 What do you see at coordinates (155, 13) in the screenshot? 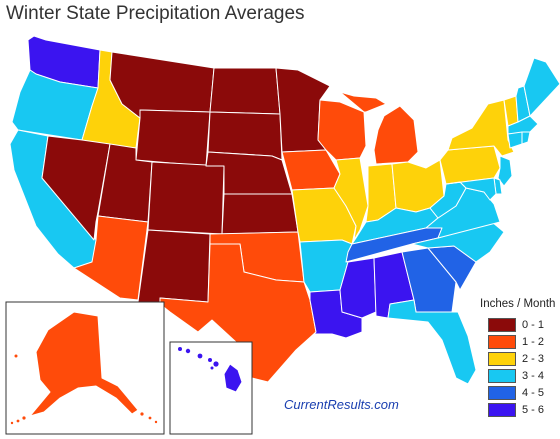
I see `map-title: Winter State Precipitation Averages` at bounding box center [155, 13].